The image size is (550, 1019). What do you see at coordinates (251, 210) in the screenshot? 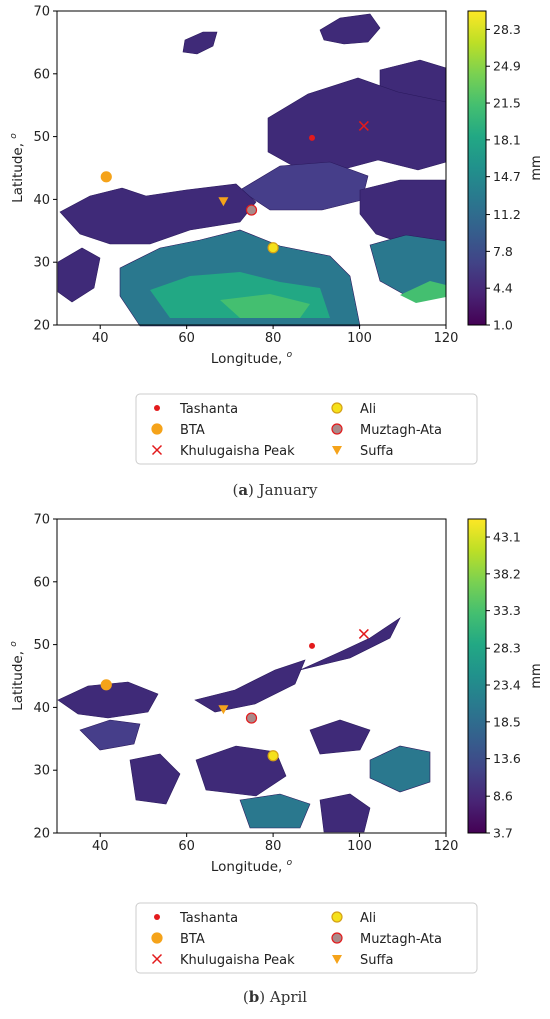
I see `station-marker-muztagh-ata` at bounding box center [251, 210].